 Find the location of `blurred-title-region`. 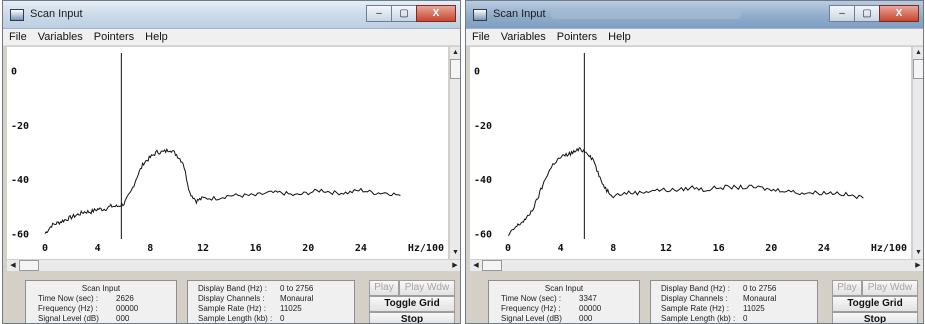

blurred-title-region is located at coordinates (646, 14).